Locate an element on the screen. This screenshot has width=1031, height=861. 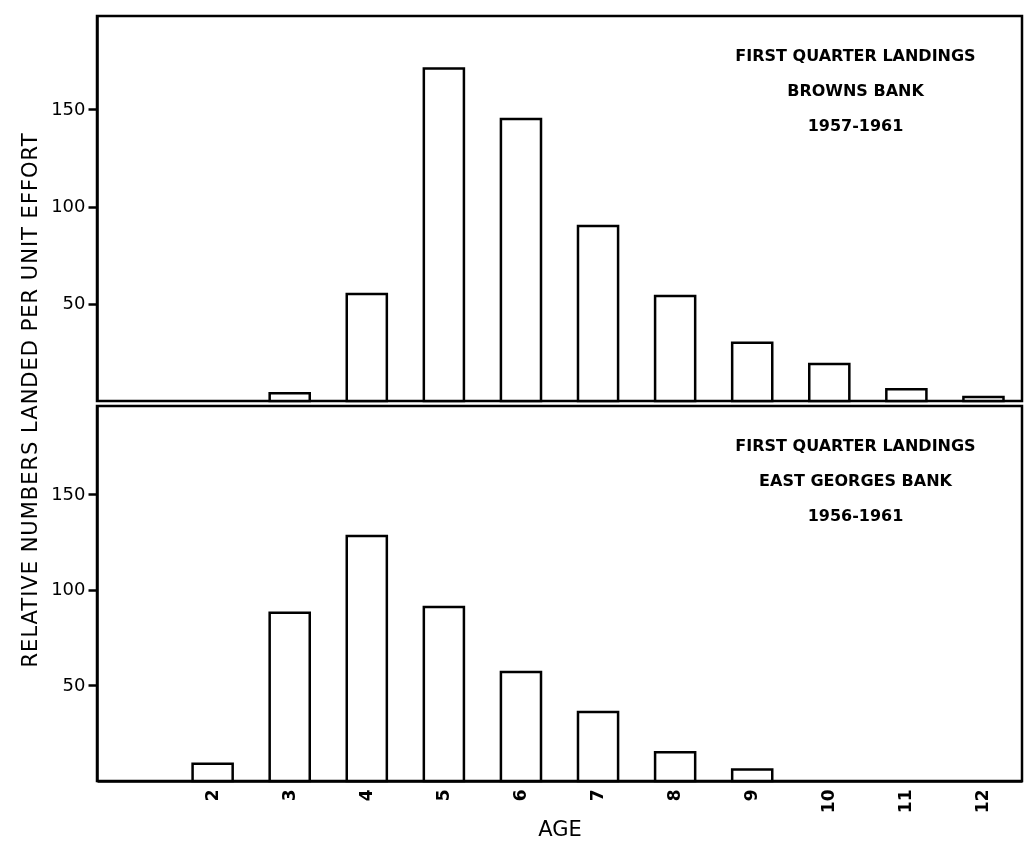
x-tick-label: 2 is located at coordinates (211, 795).